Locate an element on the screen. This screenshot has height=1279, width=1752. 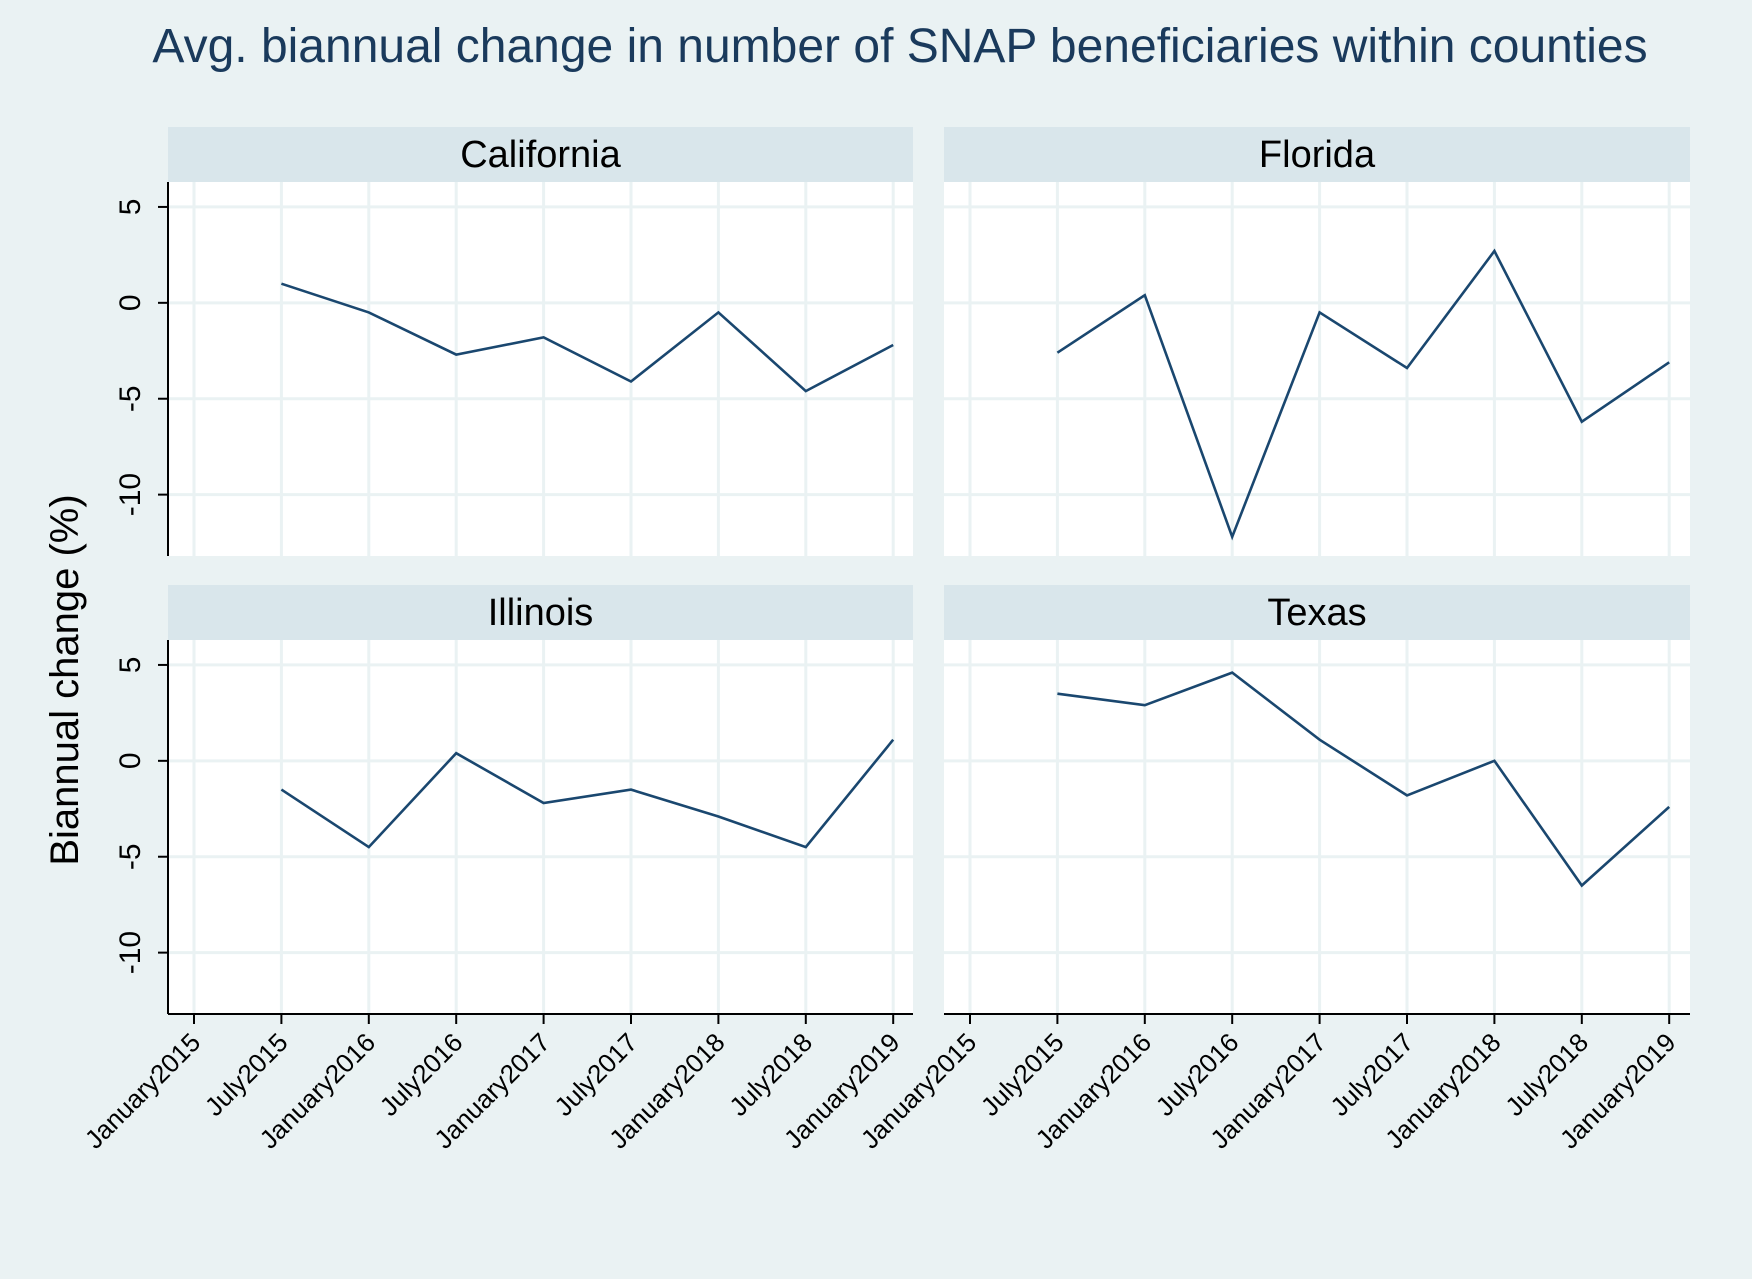
panel-title: Florida is located at coordinates (1317, 155).